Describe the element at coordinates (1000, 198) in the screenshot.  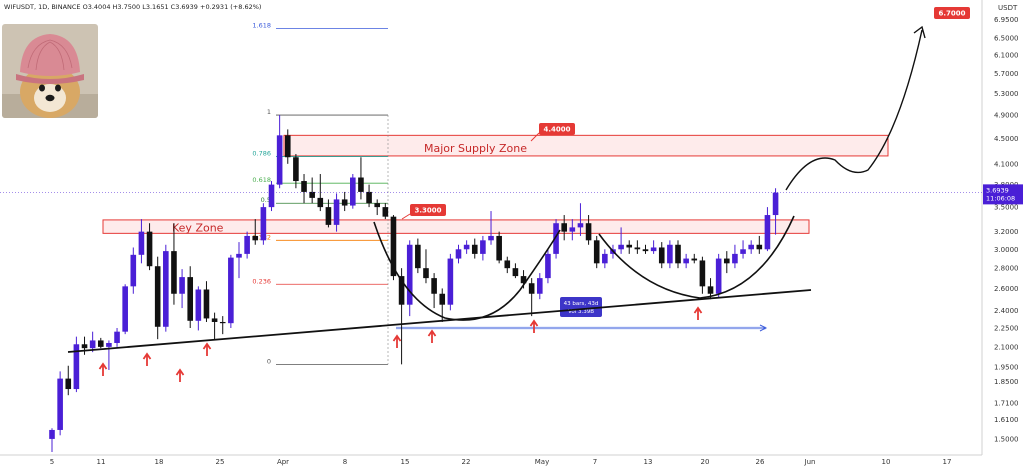
I see `current-price-countdown: 11:06:08` at that location.